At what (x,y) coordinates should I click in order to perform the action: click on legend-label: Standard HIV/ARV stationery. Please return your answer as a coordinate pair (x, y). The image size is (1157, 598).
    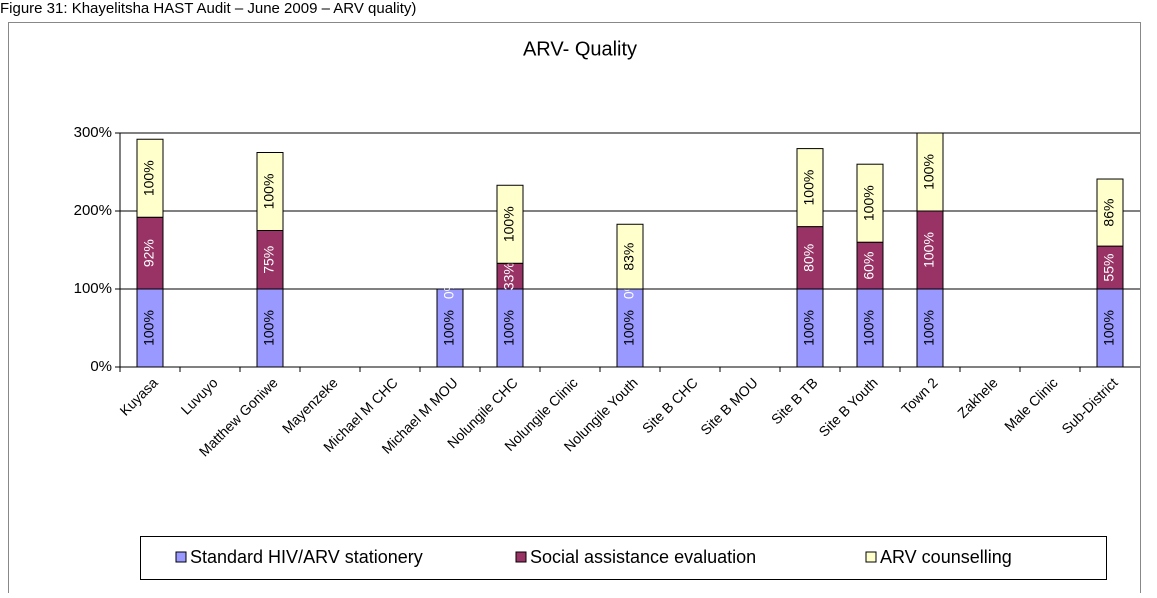
    Looking at the image, I should click on (306, 557).